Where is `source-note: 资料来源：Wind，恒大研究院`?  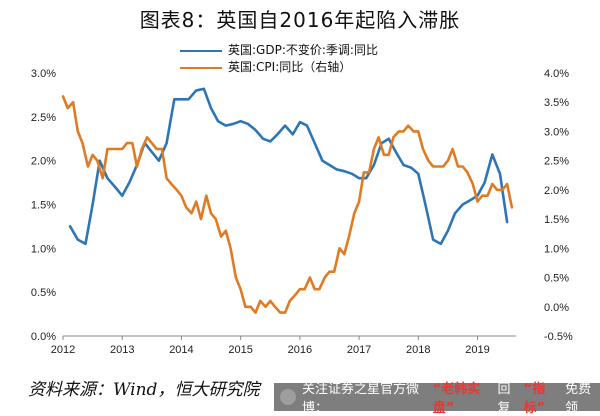
source-note: 资料来源：Wind，恒大研究院 is located at coordinates (144, 390).